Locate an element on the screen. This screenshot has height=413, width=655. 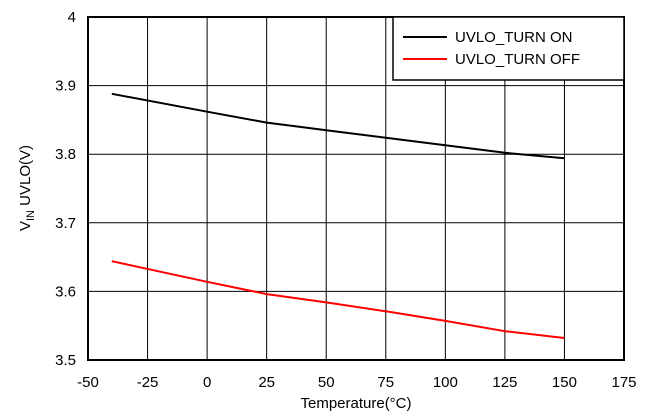
y-tick-label: 3.9 is located at coordinates (65, 86).